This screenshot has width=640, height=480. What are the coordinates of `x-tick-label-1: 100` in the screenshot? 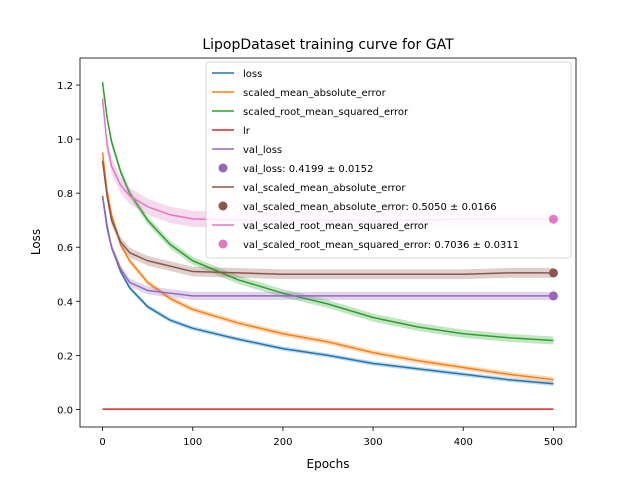 It's located at (192, 442).